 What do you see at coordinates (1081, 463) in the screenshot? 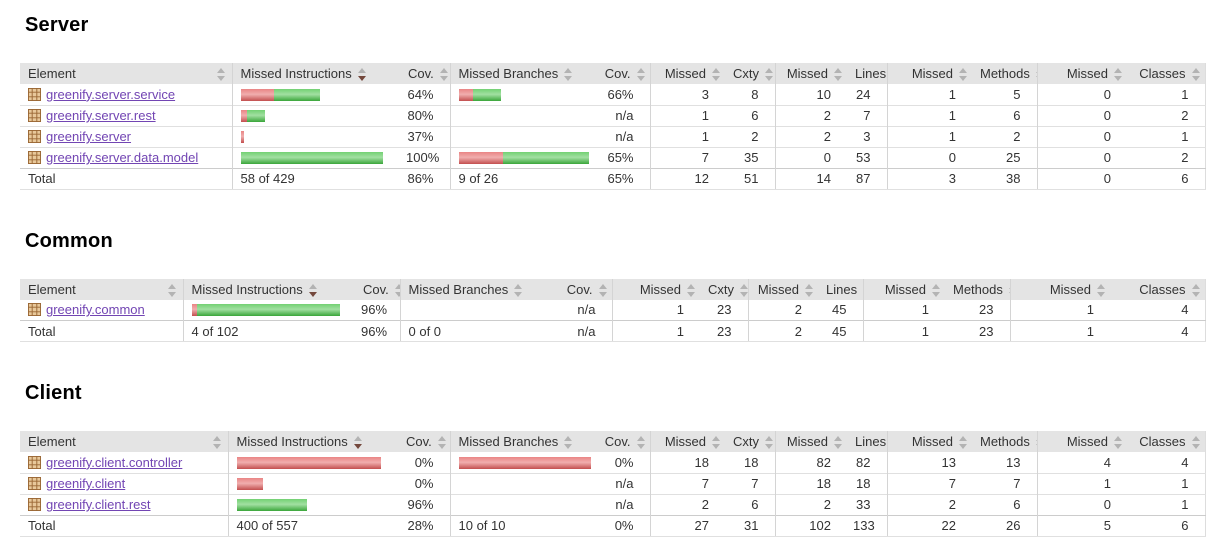
I see `missed-classes-value: 4` at bounding box center [1081, 463].